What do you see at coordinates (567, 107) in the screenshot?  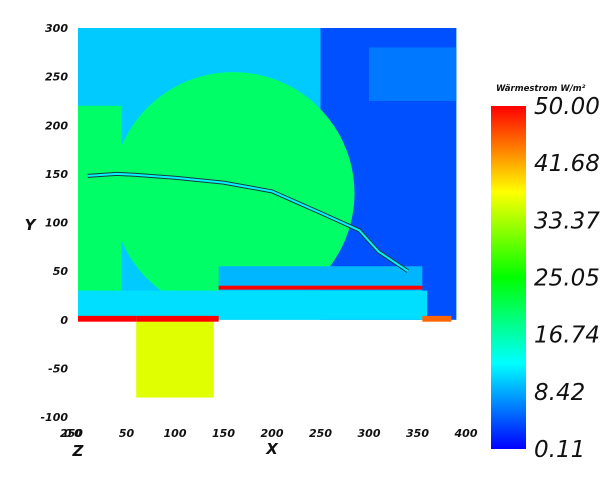 I see `colorbar-tick-label: 50.00` at bounding box center [567, 107].